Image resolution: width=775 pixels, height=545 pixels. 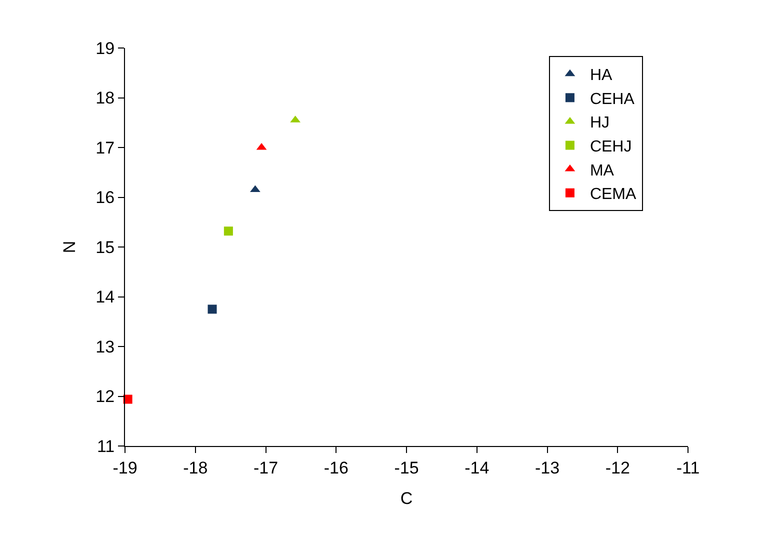 What do you see at coordinates (105, 396) in the screenshot?
I see `y-tick-label: 12` at bounding box center [105, 396].